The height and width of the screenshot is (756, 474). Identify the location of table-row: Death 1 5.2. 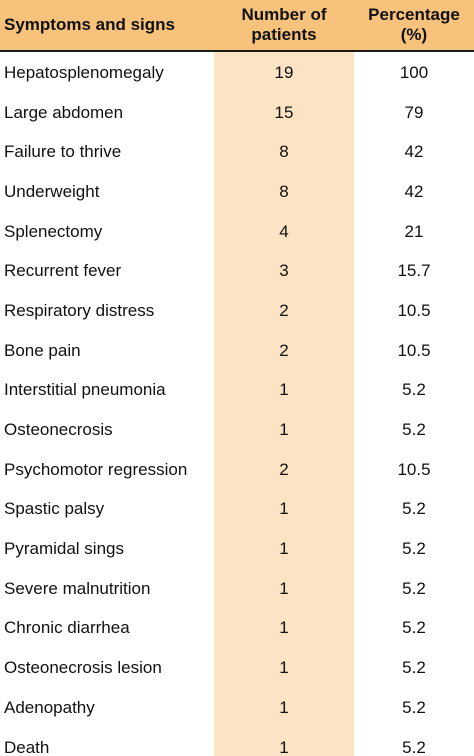
(237, 742).